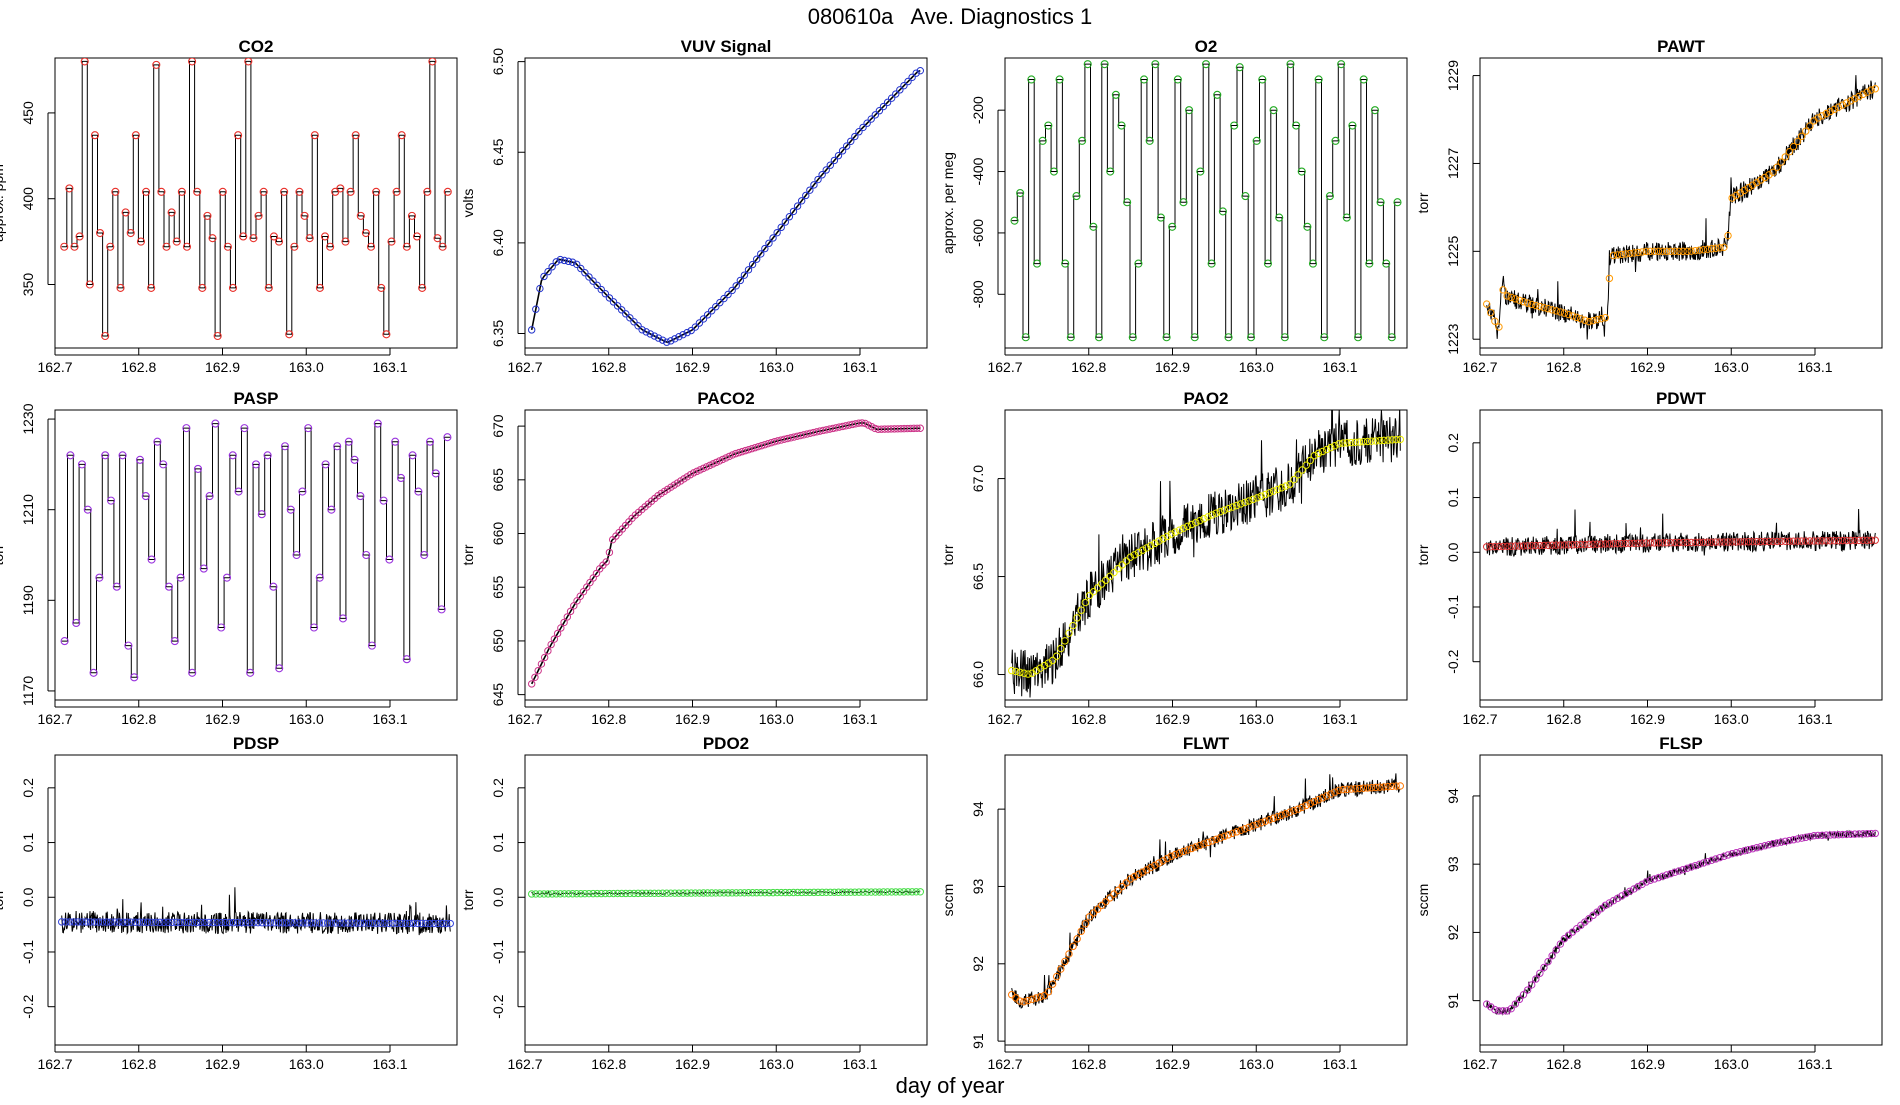 The height and width of the screenshot is (1105, 1900). Describe the element at coordinates (1731, 1064) in the screenshot. I see `x-tick-label: 163.0` at that location.